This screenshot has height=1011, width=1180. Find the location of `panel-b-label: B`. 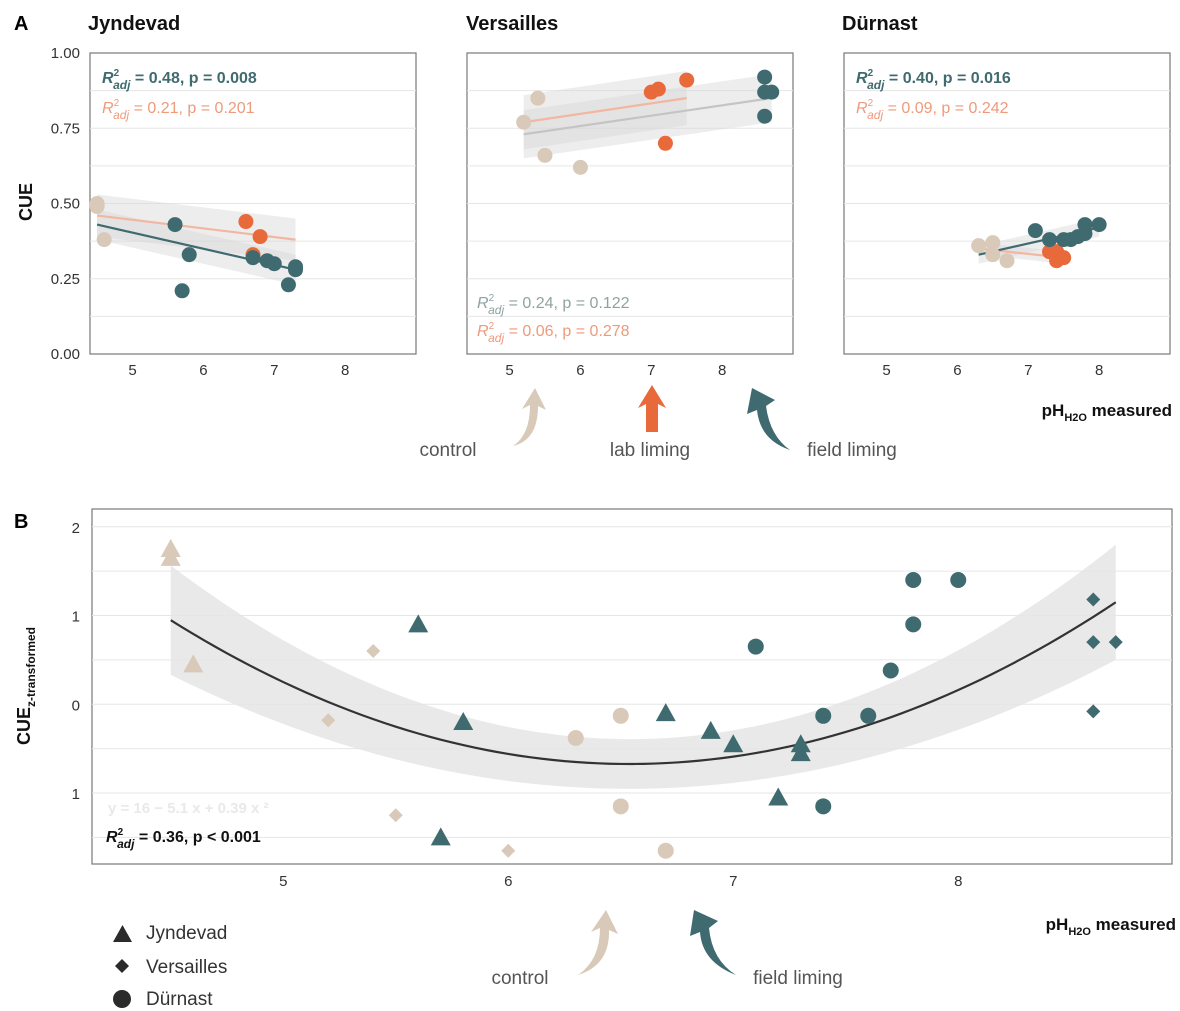

panel-b-label: B is located at coordinates (21, 522).